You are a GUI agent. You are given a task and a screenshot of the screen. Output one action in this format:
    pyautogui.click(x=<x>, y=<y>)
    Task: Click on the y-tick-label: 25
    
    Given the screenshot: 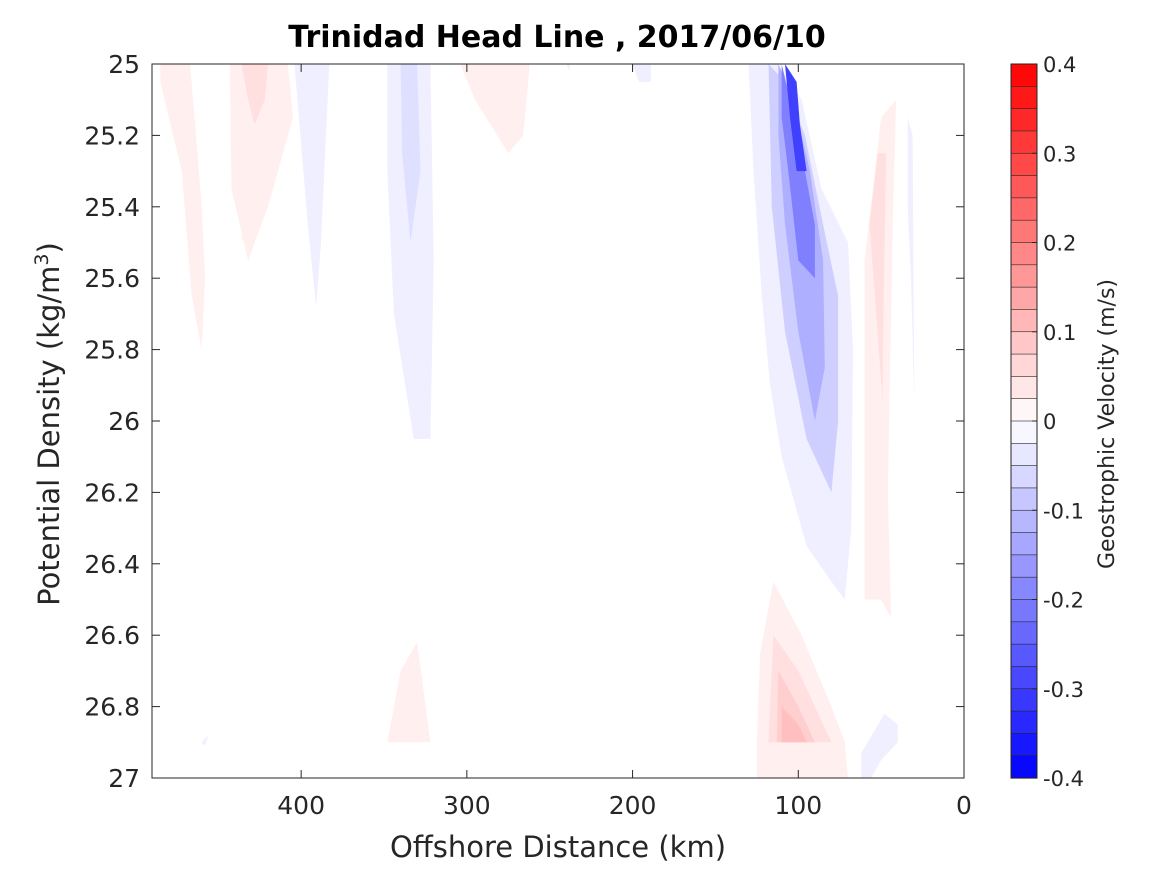 What is the action you would take?
    pyautogui.click(x=124, y=64)
    